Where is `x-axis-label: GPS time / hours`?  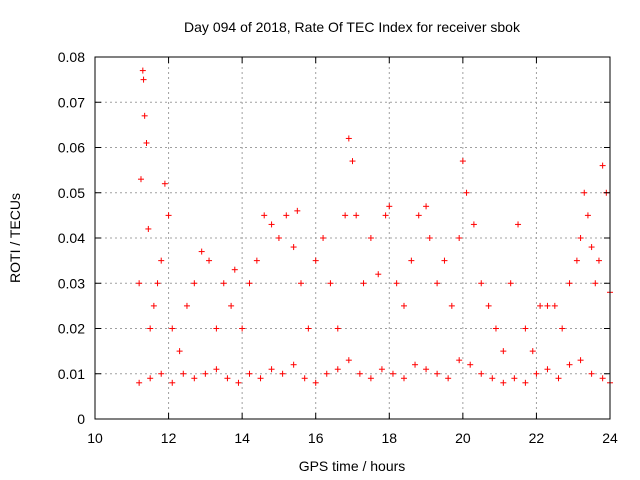
x-axis-label: GPS time / hours is located at coordinates (352, 466).